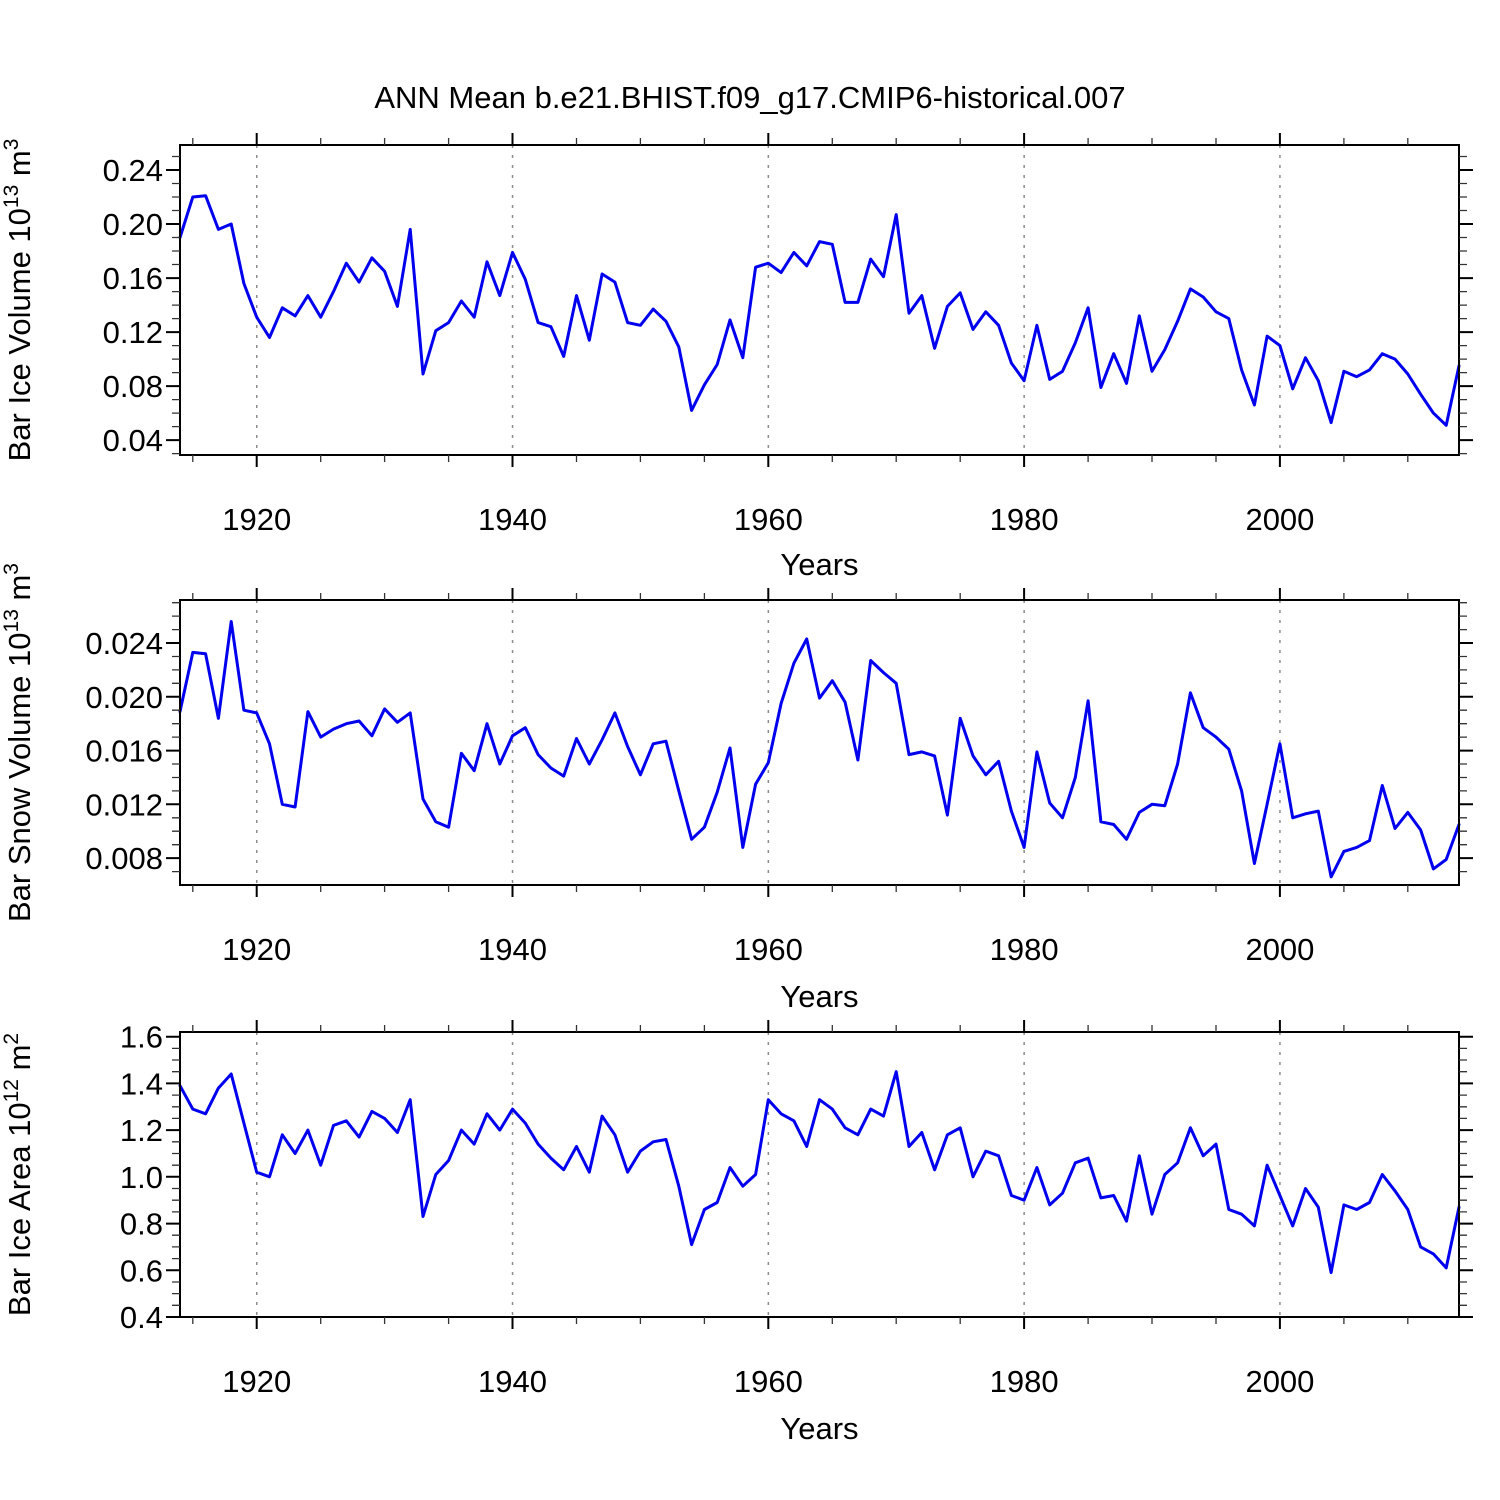  Describe the element at coordinates (124, 858) in the screenshot. I see `y-tick-label: 0.008` at that location.